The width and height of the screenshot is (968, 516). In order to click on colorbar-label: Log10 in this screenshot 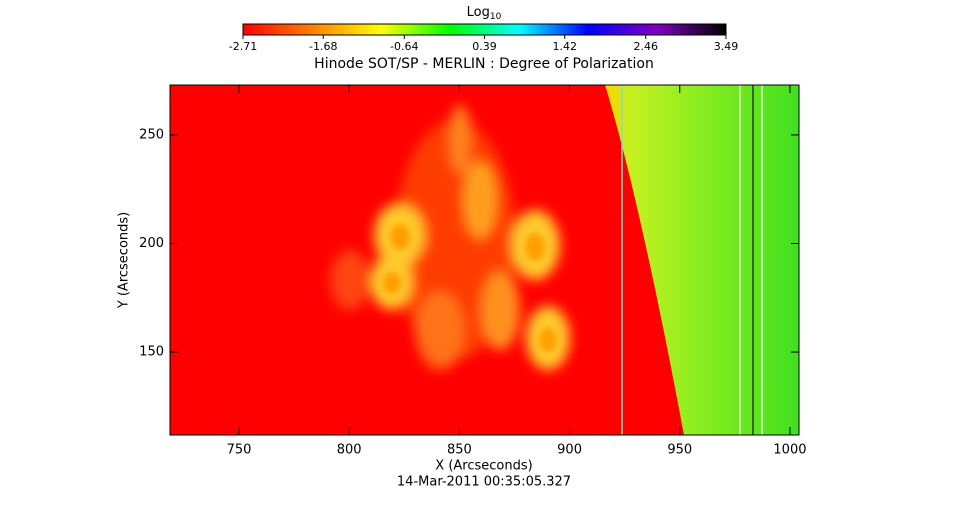, I will do `click(484, 13)`.